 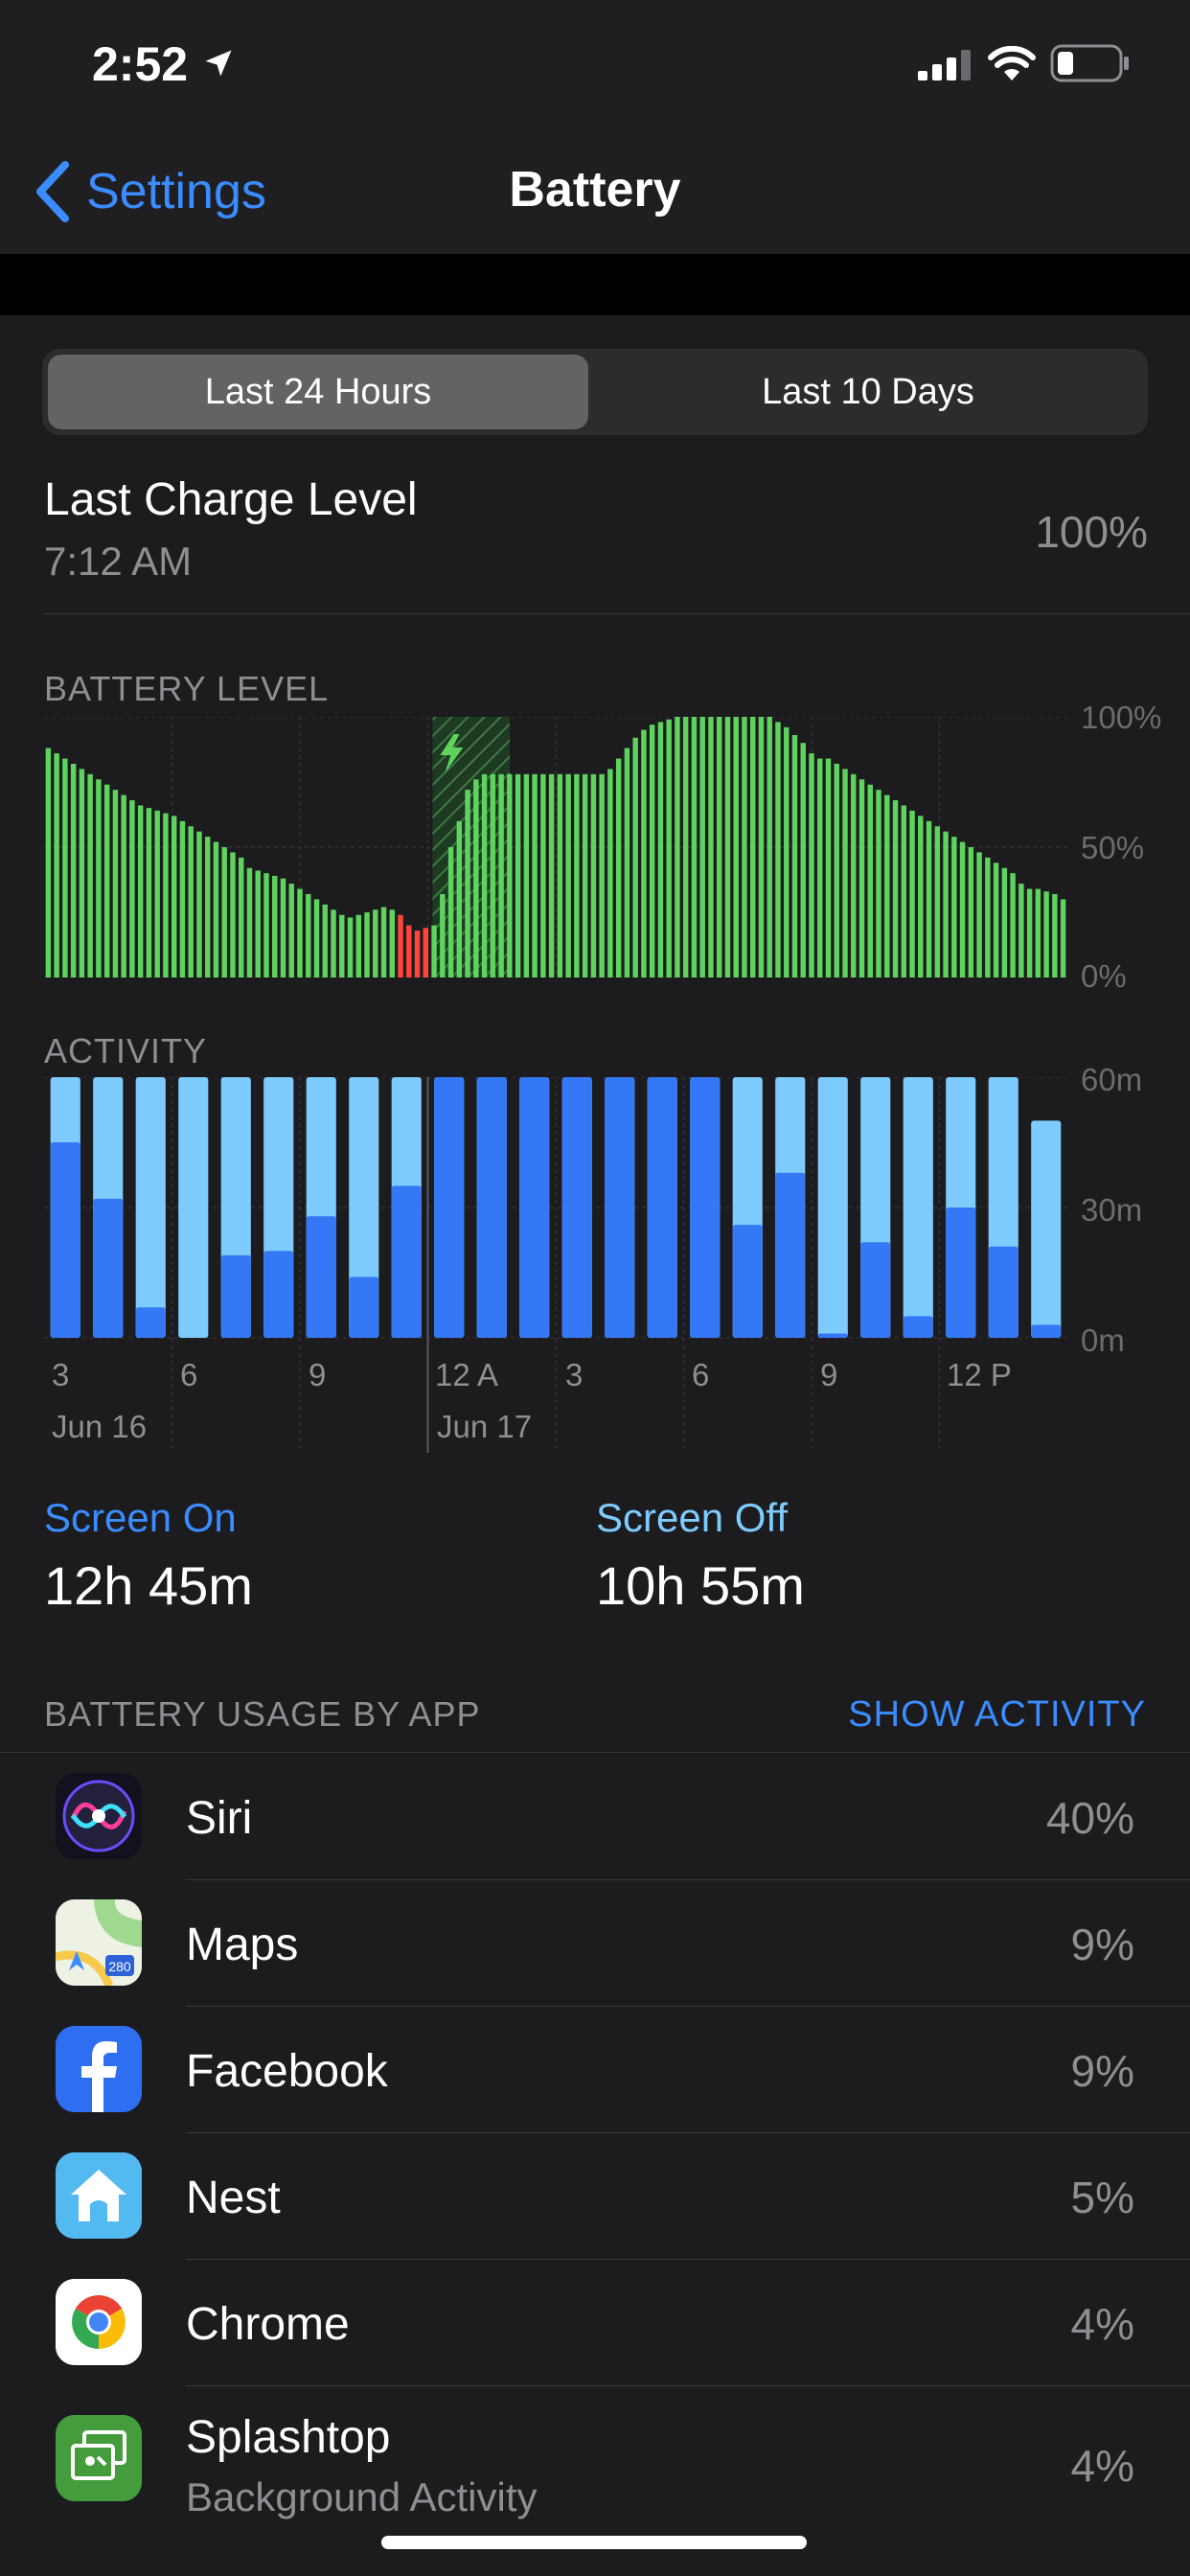 I want to click on battery-level-heading: BATTERY LEVEL, so click(x=187, y=688).